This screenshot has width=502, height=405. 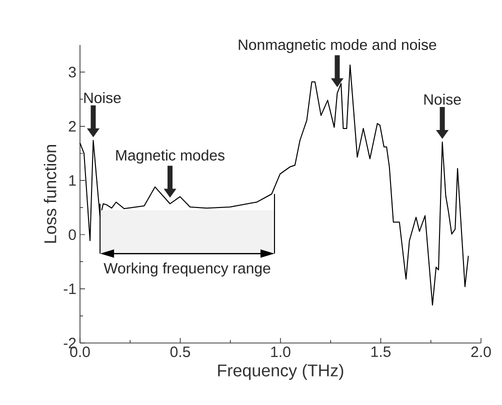 I want to click on y-tick-label: 2, so click(x=72, y=126).